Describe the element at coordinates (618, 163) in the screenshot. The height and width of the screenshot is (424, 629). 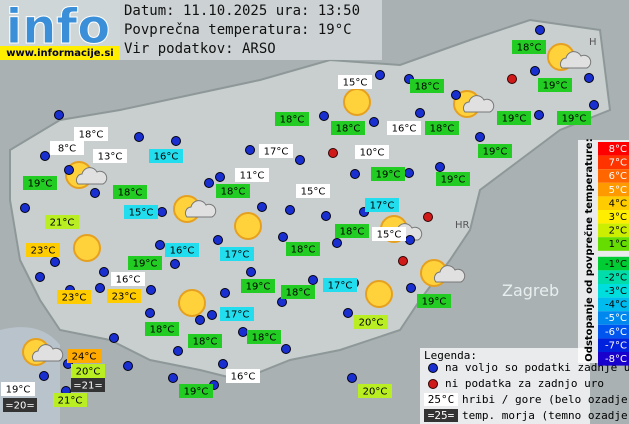
I see `scale-label: 7°C` at that location.